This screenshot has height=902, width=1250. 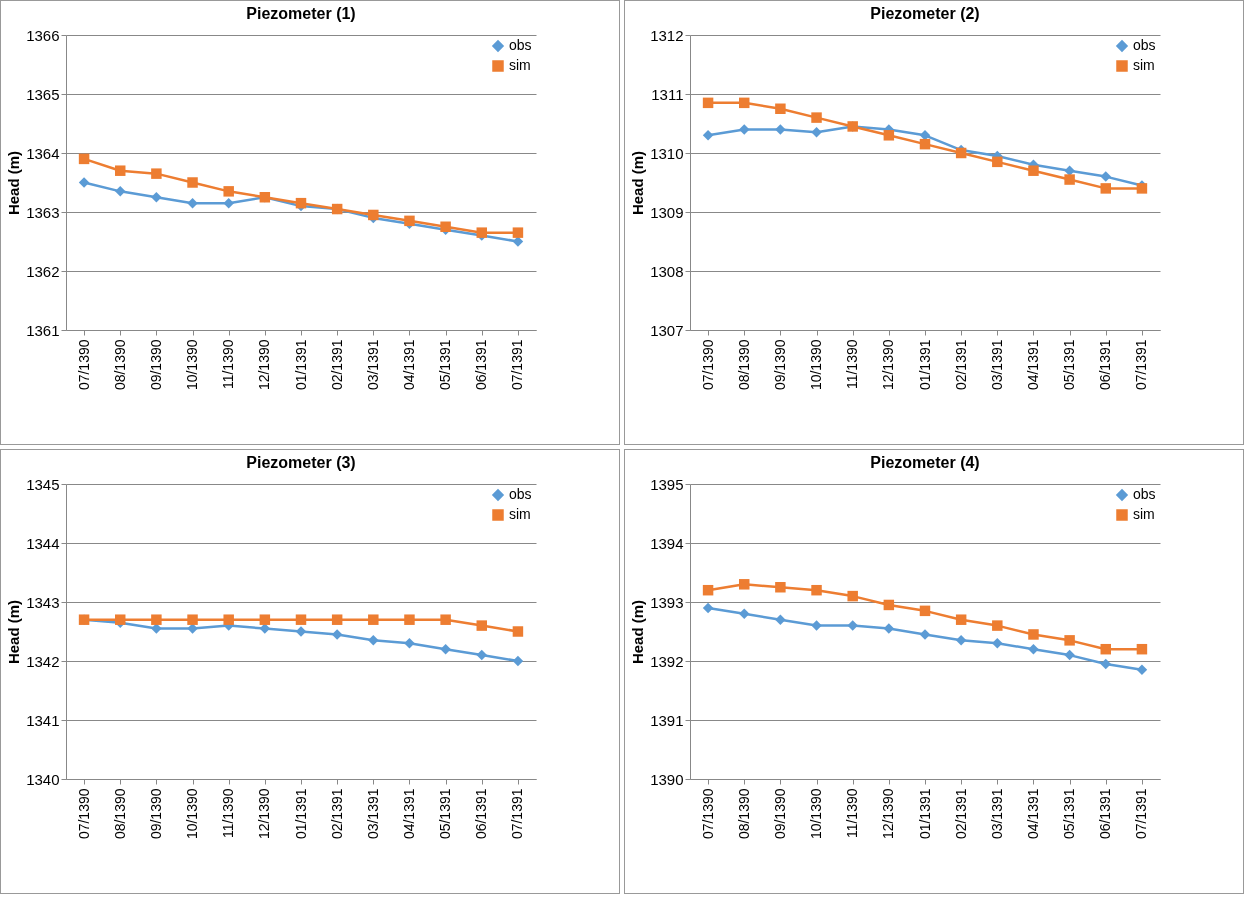 I want to click on y-tick-label: 1361, so click(x=43, y=330).